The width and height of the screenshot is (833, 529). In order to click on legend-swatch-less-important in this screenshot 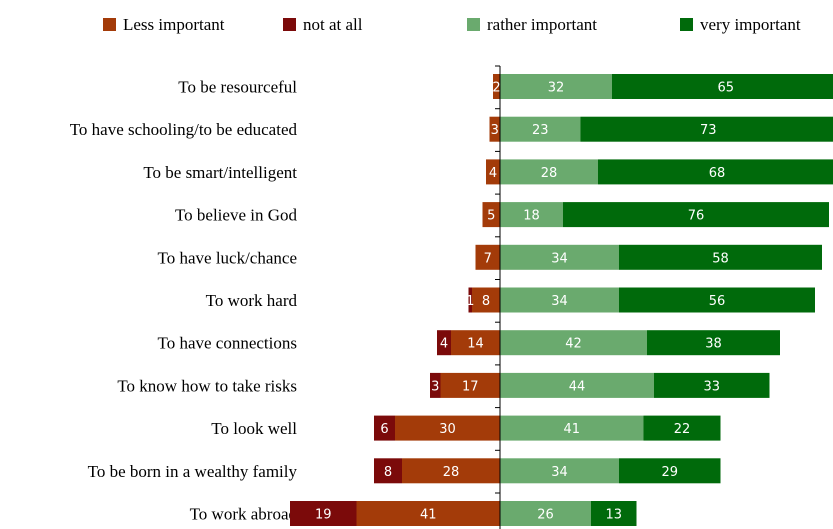, I will do `click(109, 24)`.